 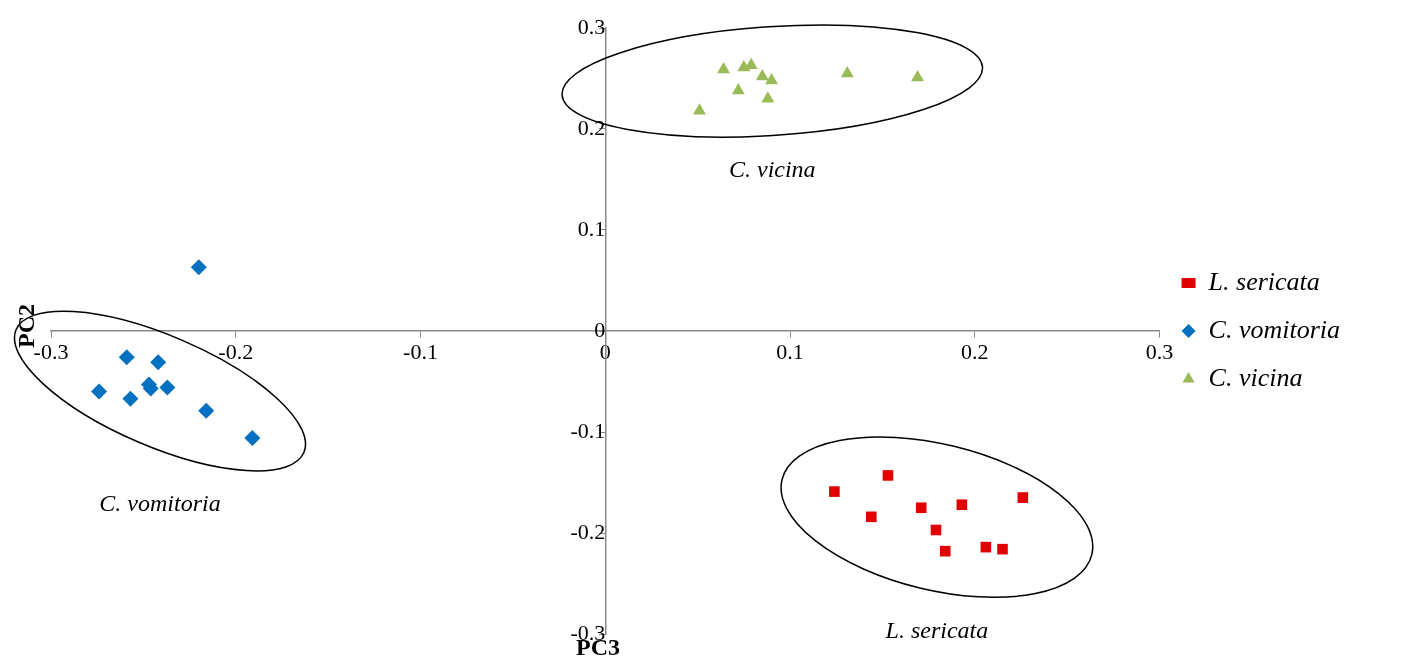 What do you see at coordinates (420, 351) in the screenshot?
I see `x-tick-label: -0.1` at bounding box center [420, 351].